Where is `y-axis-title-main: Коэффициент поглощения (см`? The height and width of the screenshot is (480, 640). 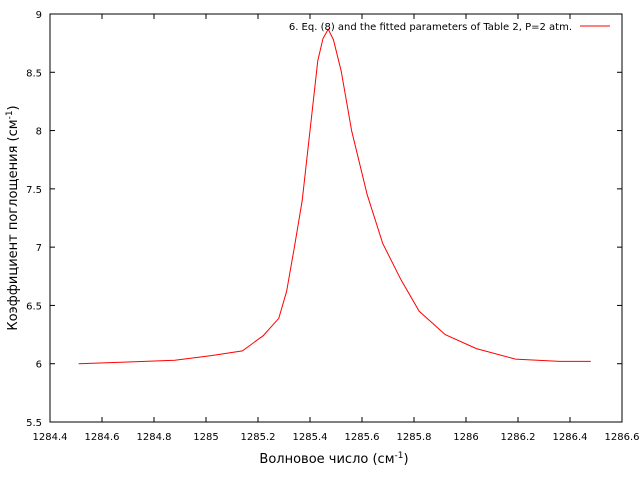 y-axis-title-main: Коэффициент поглощения (см is located at coordinates (13, 224).